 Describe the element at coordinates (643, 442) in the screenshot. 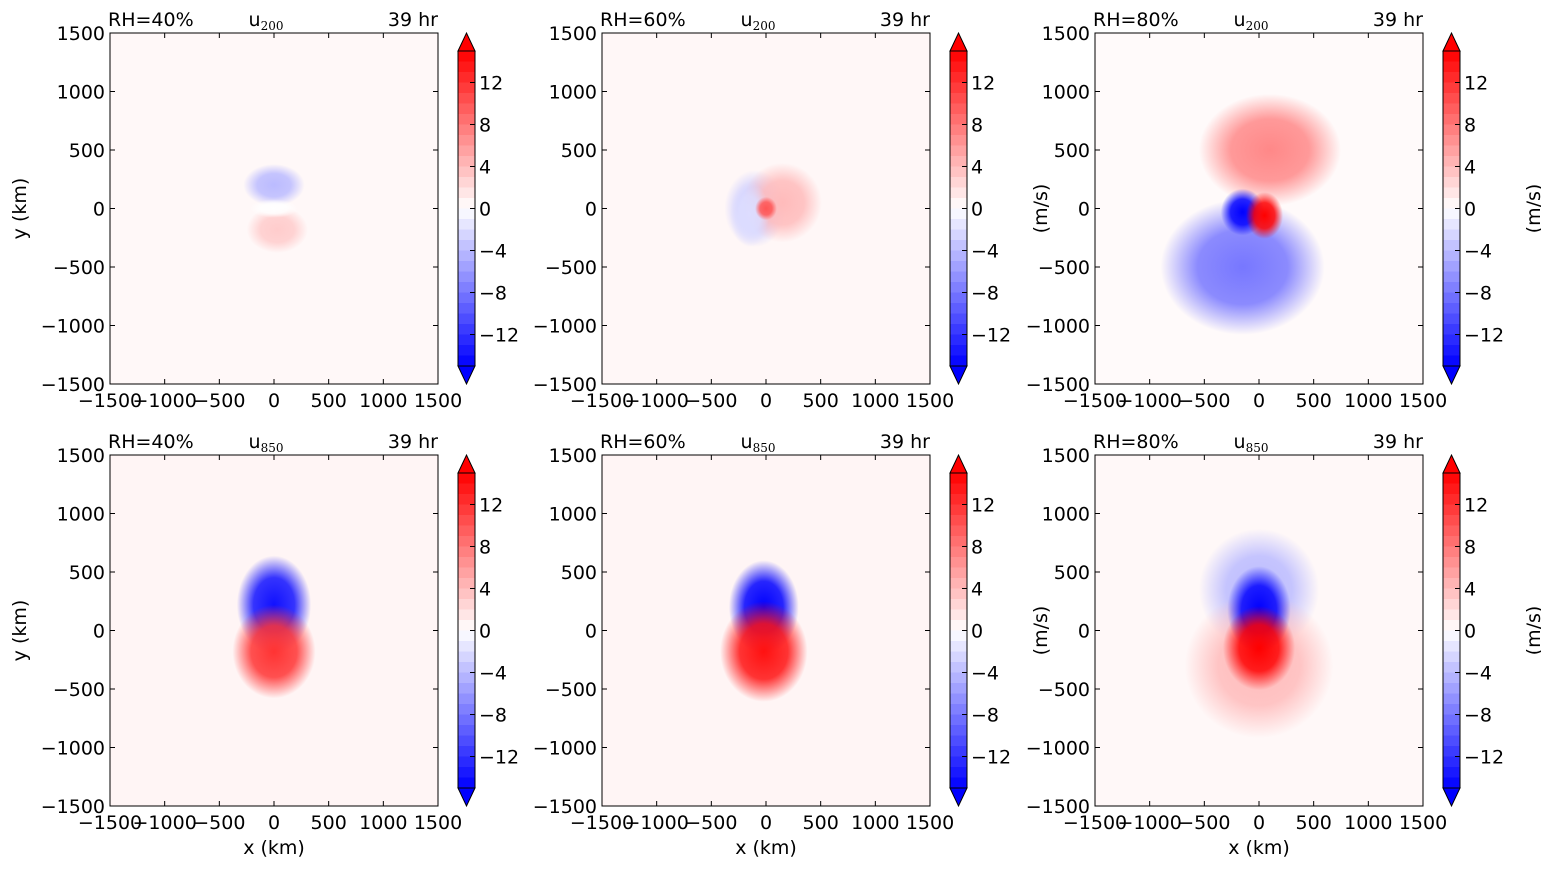

I see `panel-label-left: RH=60%` at that location.